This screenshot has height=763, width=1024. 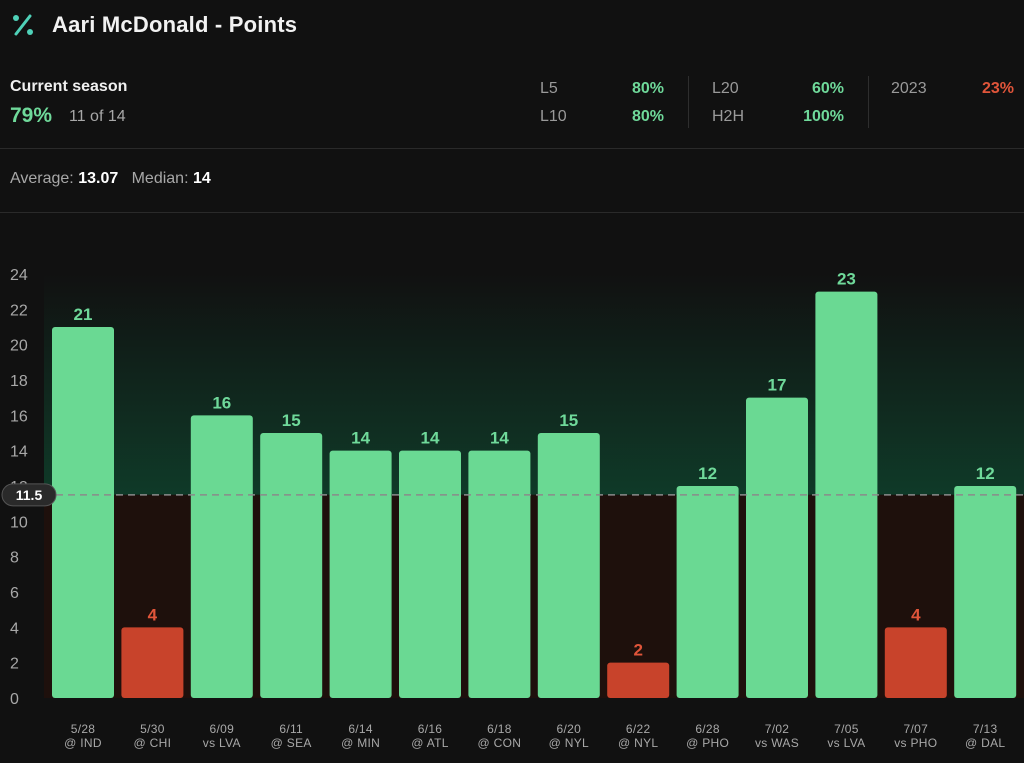 I want to click on stat-value-h2h: 100%, so click(x=823, y=116).